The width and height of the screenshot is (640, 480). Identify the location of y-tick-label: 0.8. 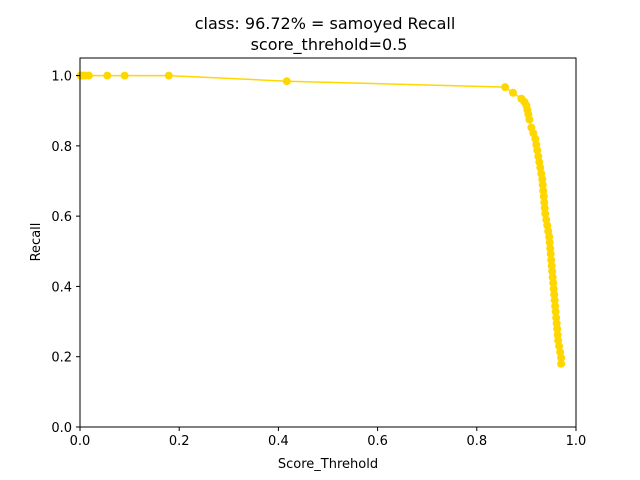
(61, 147).